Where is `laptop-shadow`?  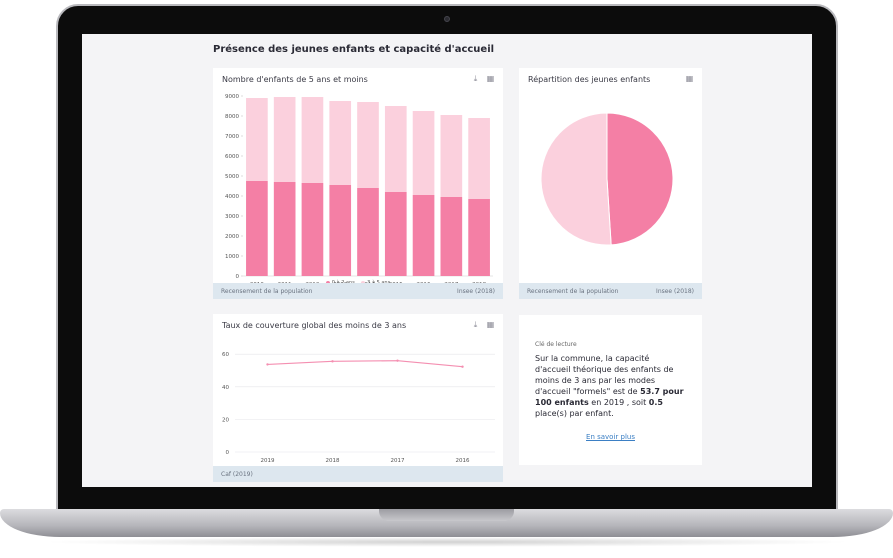 laptop-shadow is located at coordinates (446, 542).